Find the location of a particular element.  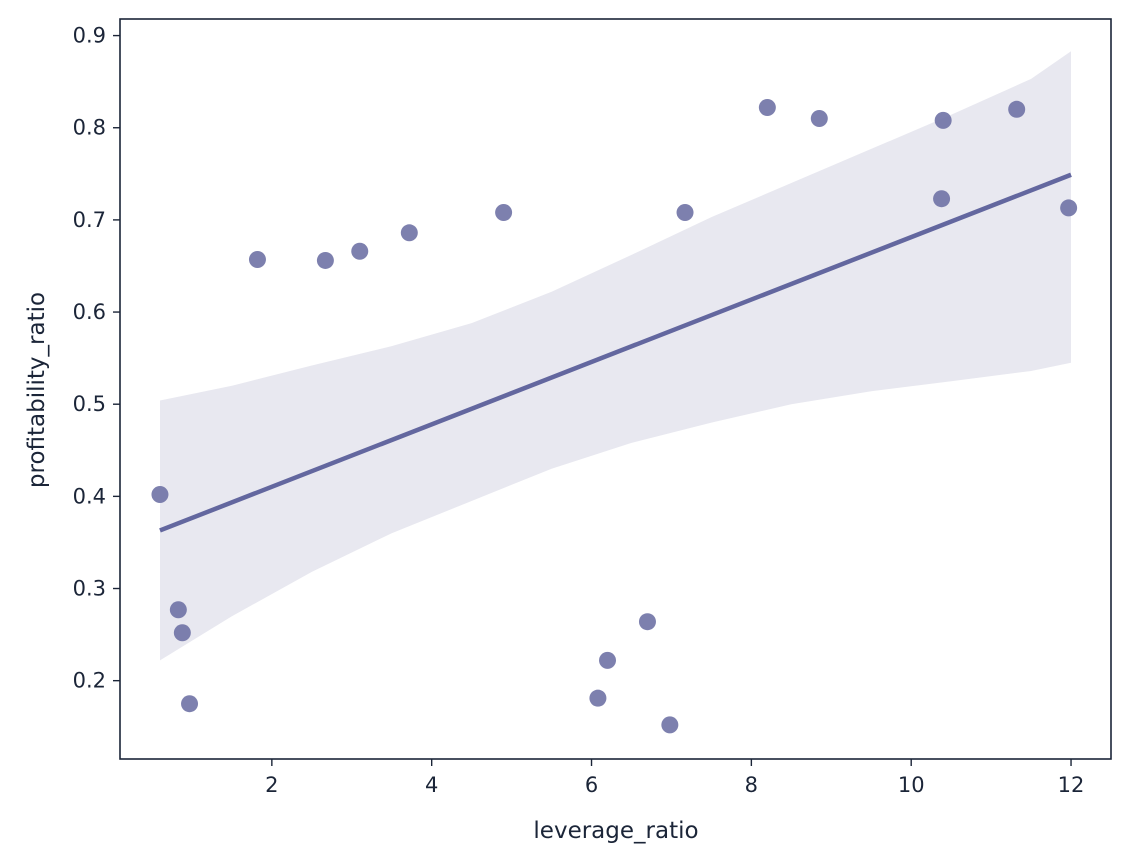

y-tick-label: 0.6 is located at coordinates (89, 312).